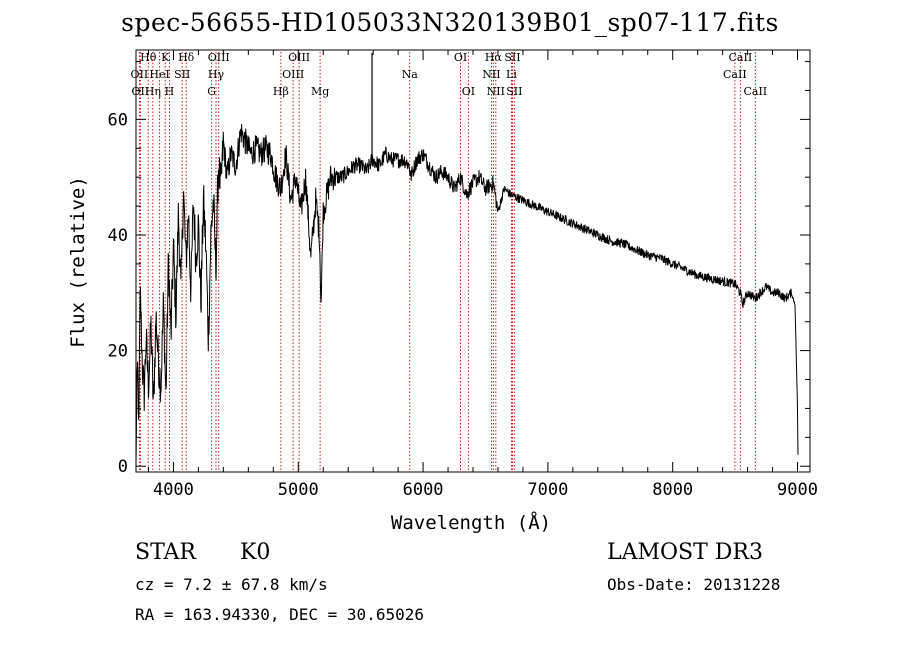 Image resolution: width=900 pixels, height=649 pixels. What do you see at coordinates (547, 490) in the screenshot?
I see `x-tick-label: 7000` at bounding box center [547, 490].